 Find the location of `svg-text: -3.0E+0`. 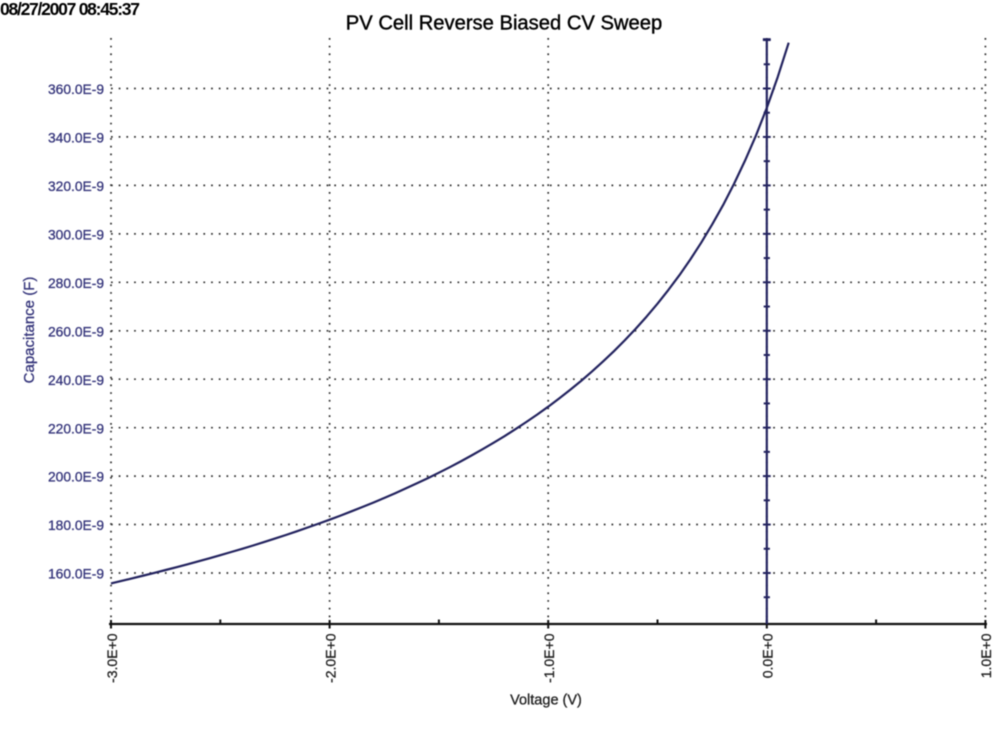

svg-text: -3.0E+0 is located at coordinates (112, 658).